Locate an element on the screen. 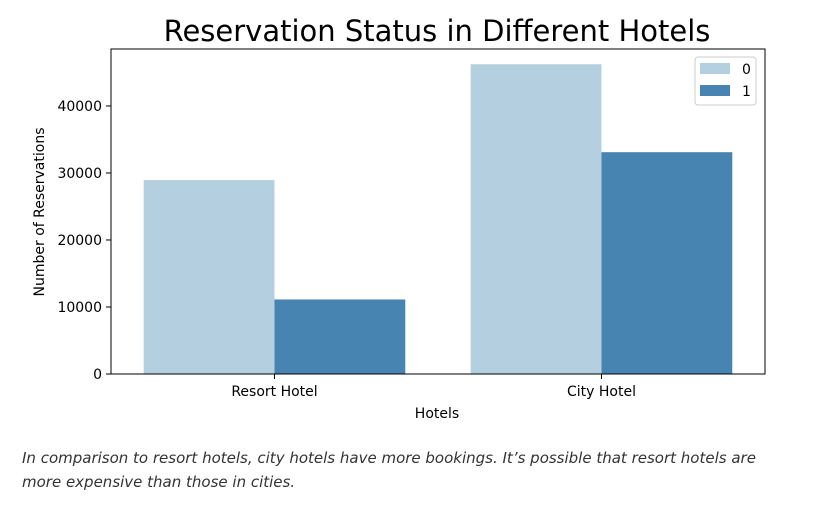  legend-label-1: 1 is located at coordinates (746, 92).